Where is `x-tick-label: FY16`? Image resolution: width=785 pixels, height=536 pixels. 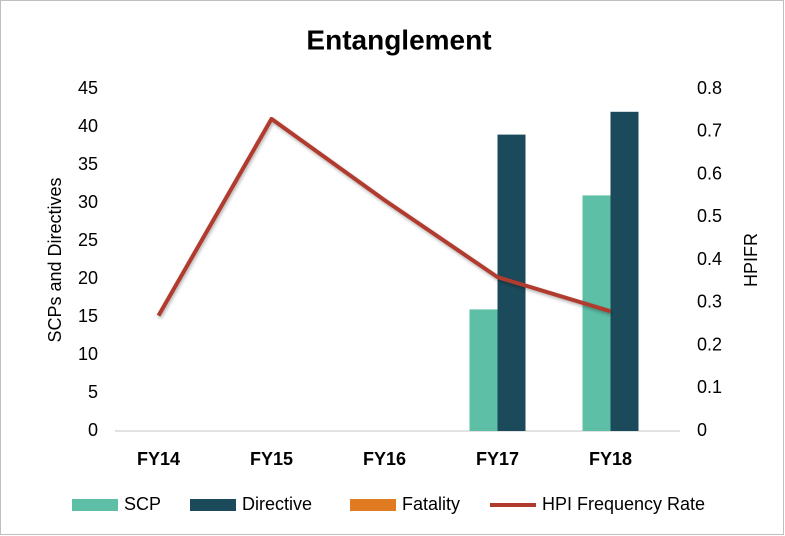
x-tick-label: FY16 is located at coordinates (384, 459).